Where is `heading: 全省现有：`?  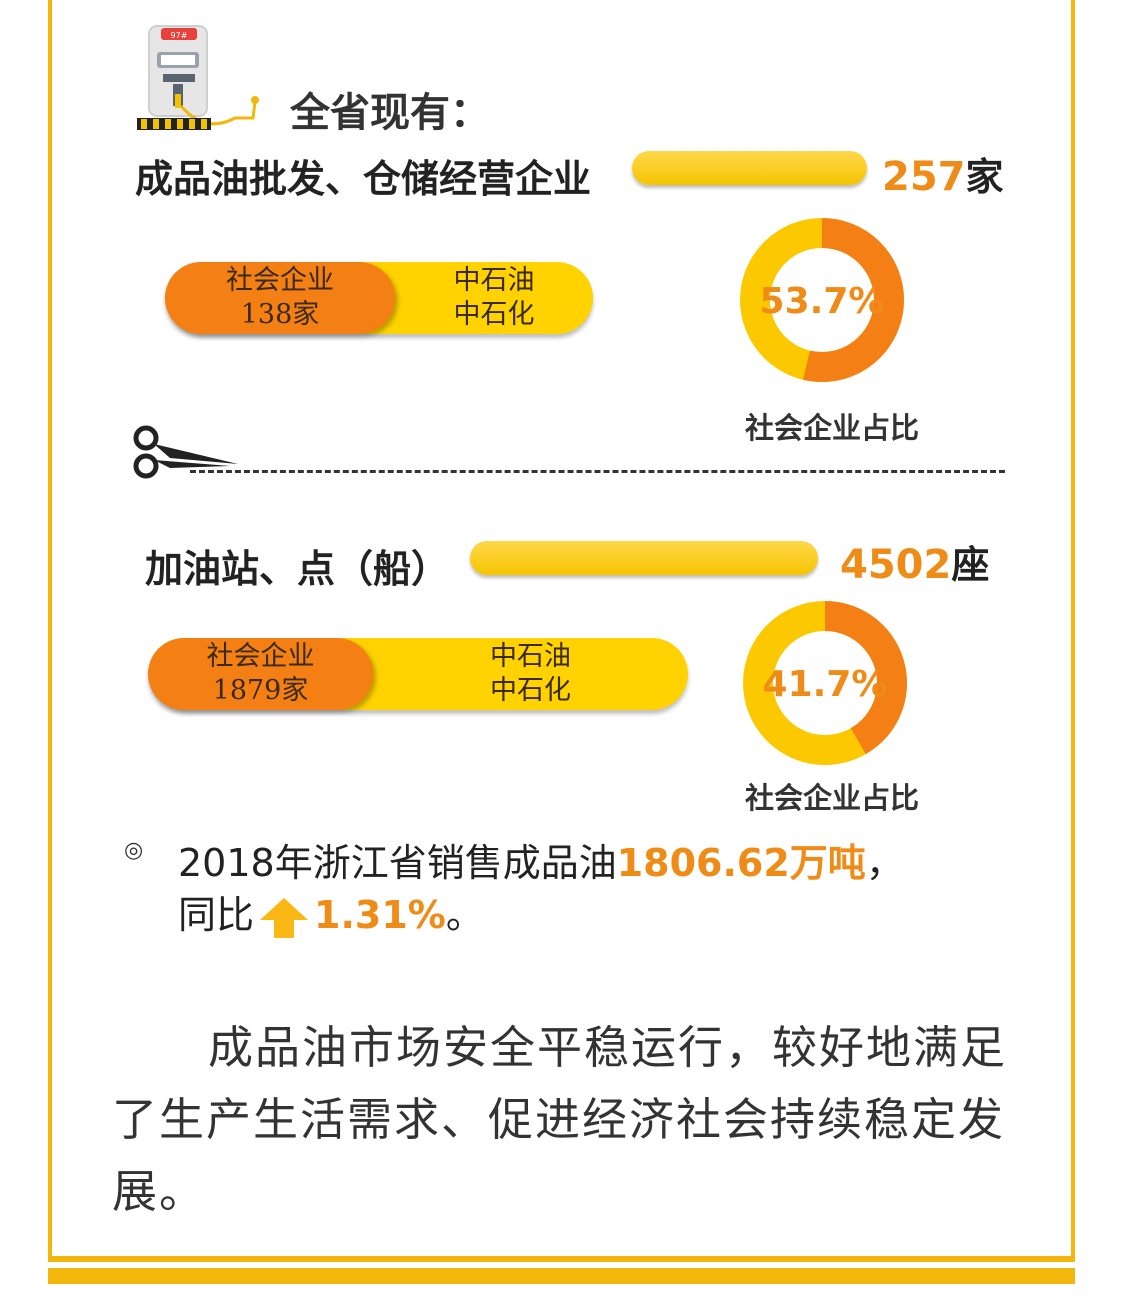
heading: 全省现有： is located at coordinates (390, 113).